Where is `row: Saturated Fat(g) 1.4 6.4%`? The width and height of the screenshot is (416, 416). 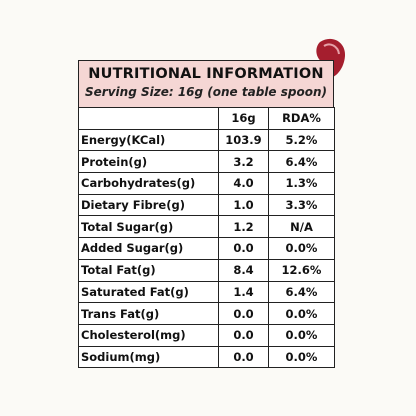
row: Saturated Fat(g) 1.4 6.4% is located at coordinates (206, 292).